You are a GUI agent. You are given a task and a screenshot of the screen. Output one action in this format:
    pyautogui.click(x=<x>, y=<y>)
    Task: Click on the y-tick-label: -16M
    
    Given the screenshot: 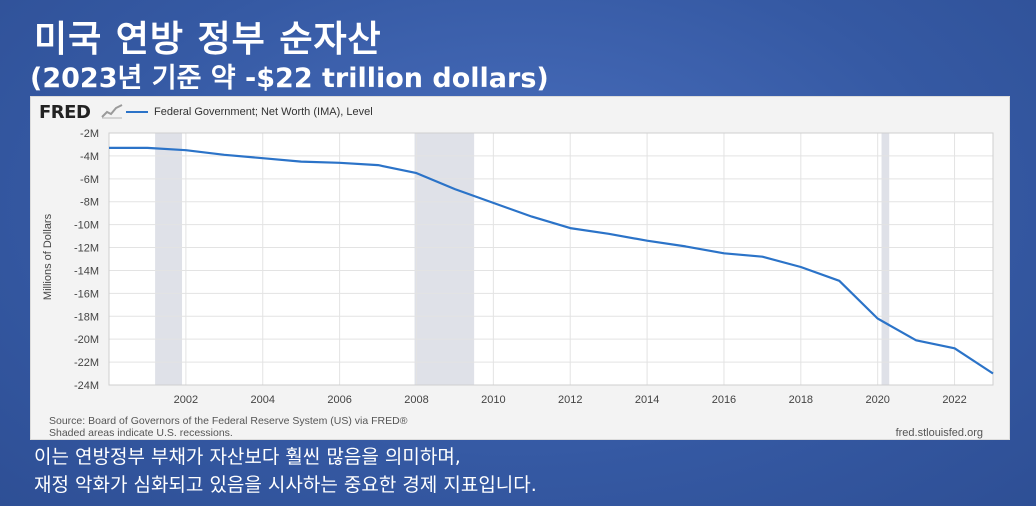 What is the action you would take?
    pyautogui.click(x=86, y=294)
    